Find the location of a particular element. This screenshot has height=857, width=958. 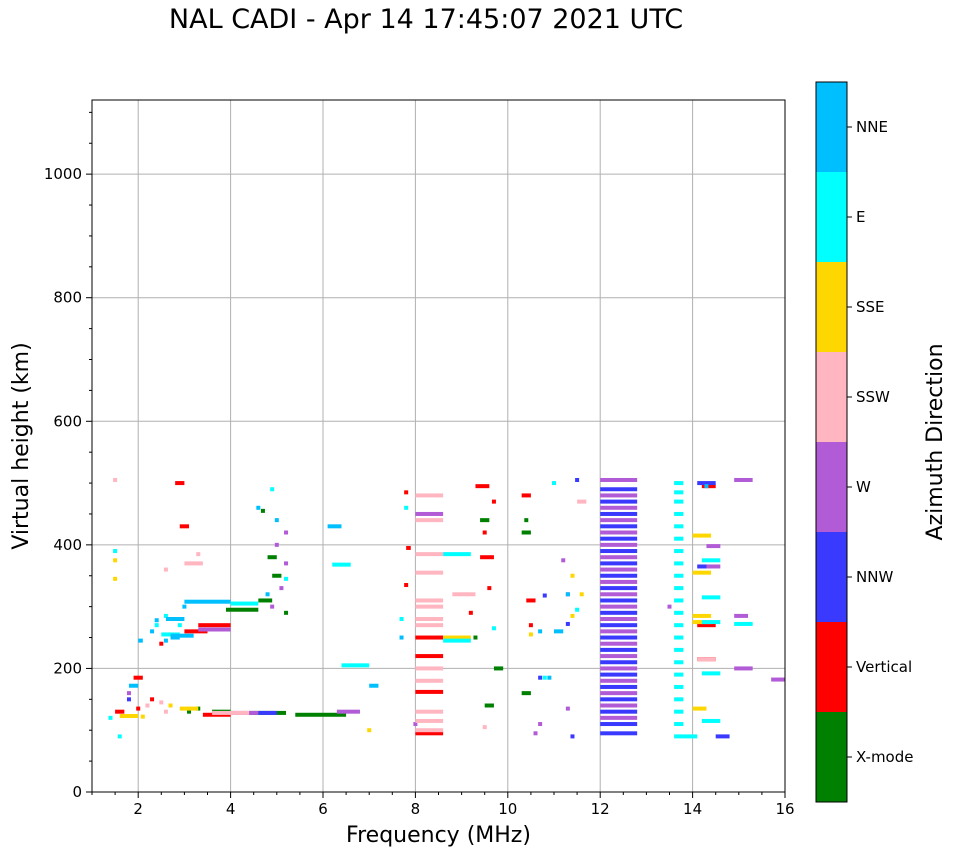

x-tick-label: 10 is located at coordinates (507, 809).